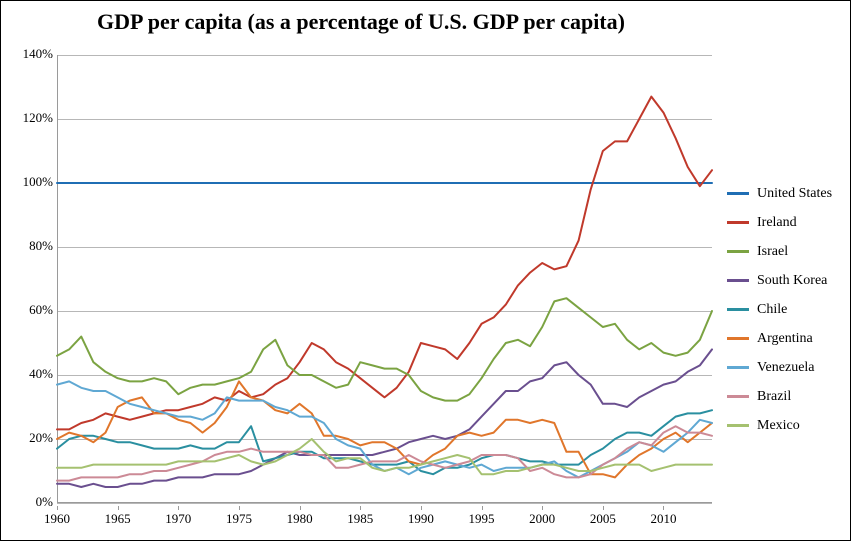 This screenshot has height=541, width=851. I want to click on x-axis-tick-label: 1960, so click(57, 518).